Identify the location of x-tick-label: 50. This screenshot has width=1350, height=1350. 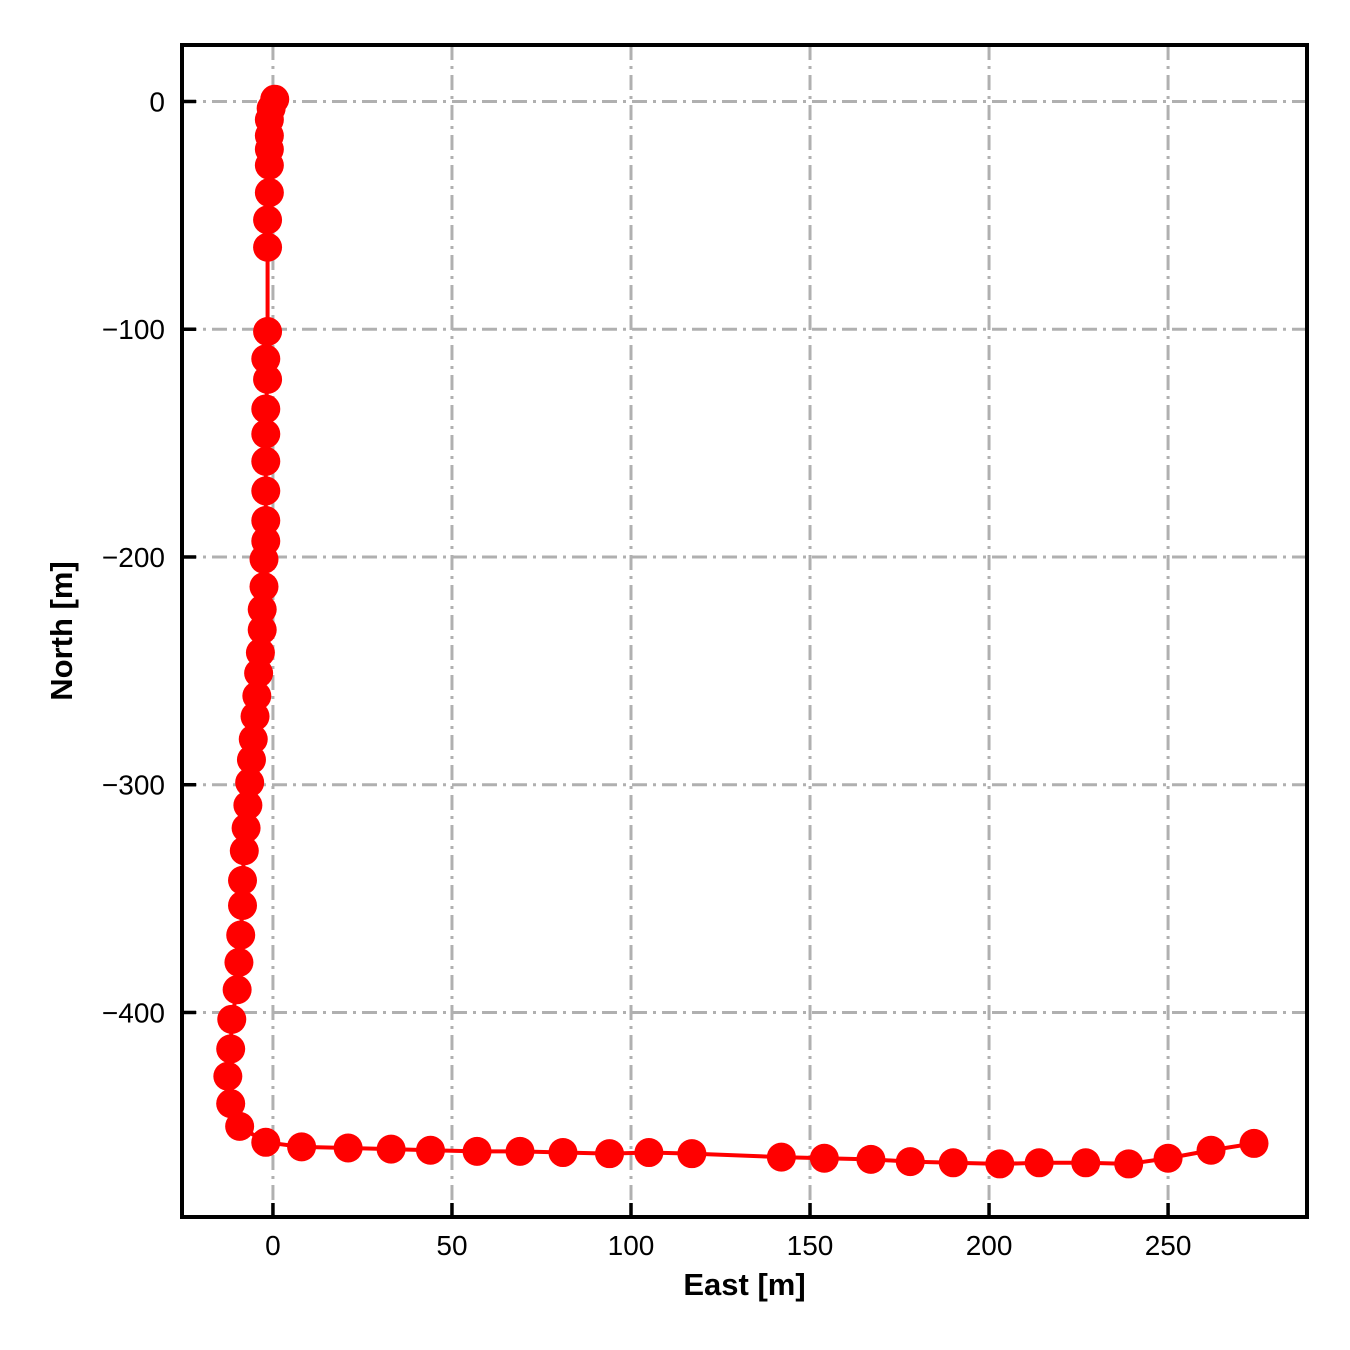
(451, 1245).